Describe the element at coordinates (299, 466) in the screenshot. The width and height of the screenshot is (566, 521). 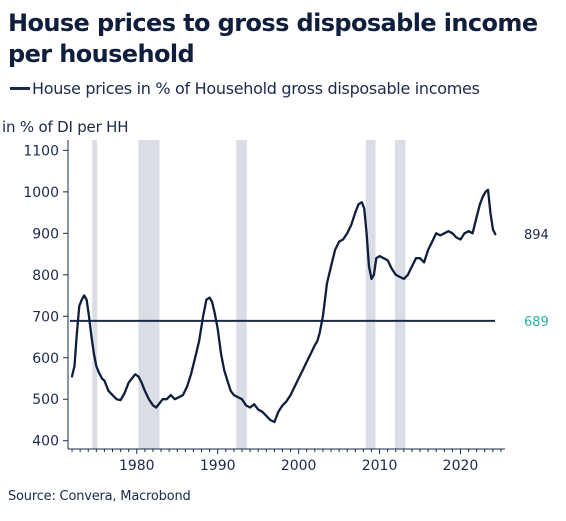
I see `x-tick-label: 2000` at that location.